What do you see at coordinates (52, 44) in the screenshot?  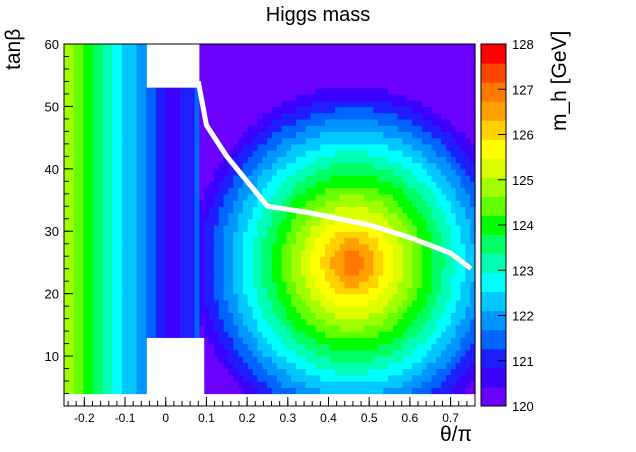 I see `y-tick-label: 60` at bounding box center [52, 44].